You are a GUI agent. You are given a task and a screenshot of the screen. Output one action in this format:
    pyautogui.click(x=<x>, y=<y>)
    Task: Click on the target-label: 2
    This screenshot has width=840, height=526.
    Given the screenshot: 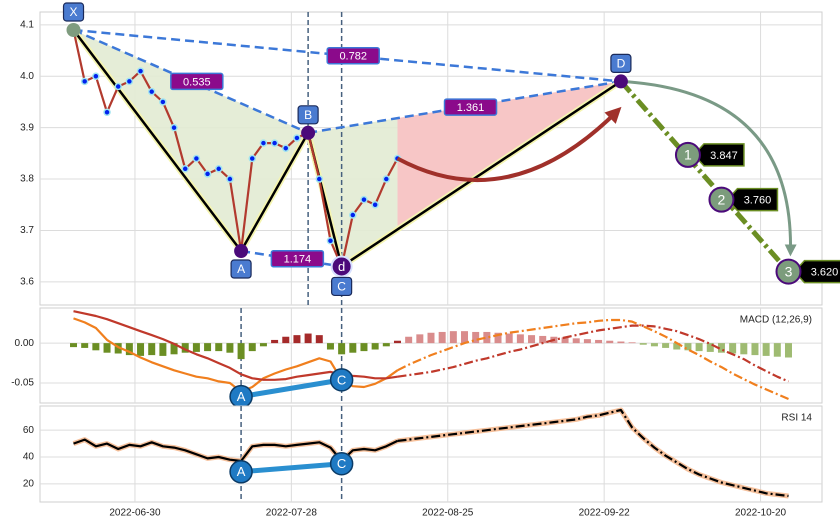 What is the action you would take?
    pyautogui.click(x=722, y=199)
    